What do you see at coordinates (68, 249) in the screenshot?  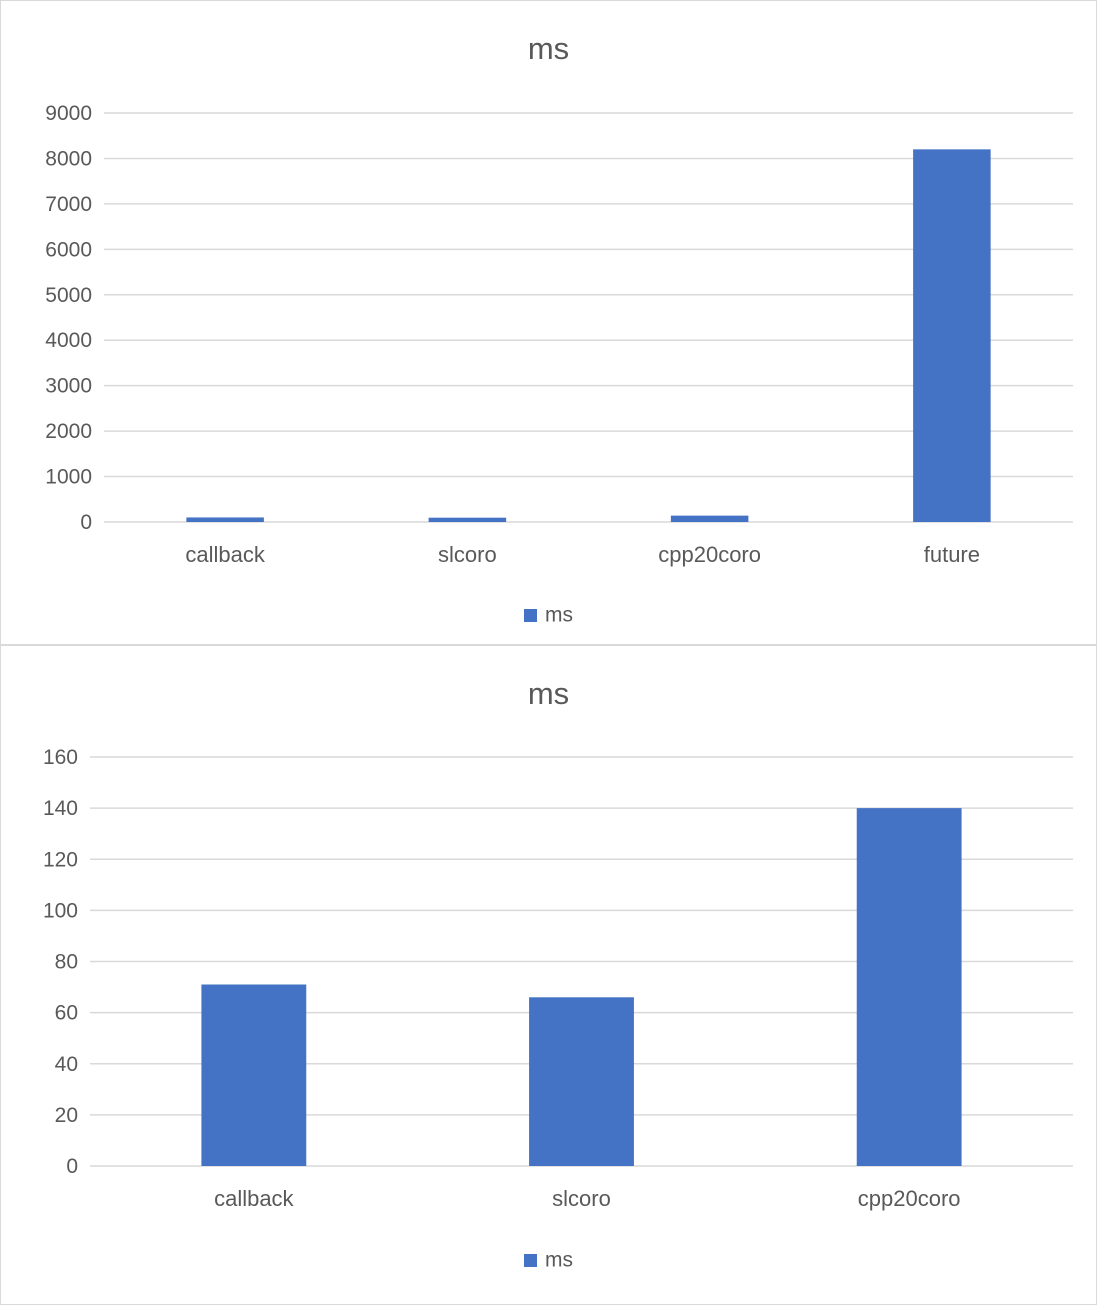 I see `y-tick-label: 6000` at bounding box center [68, 249].